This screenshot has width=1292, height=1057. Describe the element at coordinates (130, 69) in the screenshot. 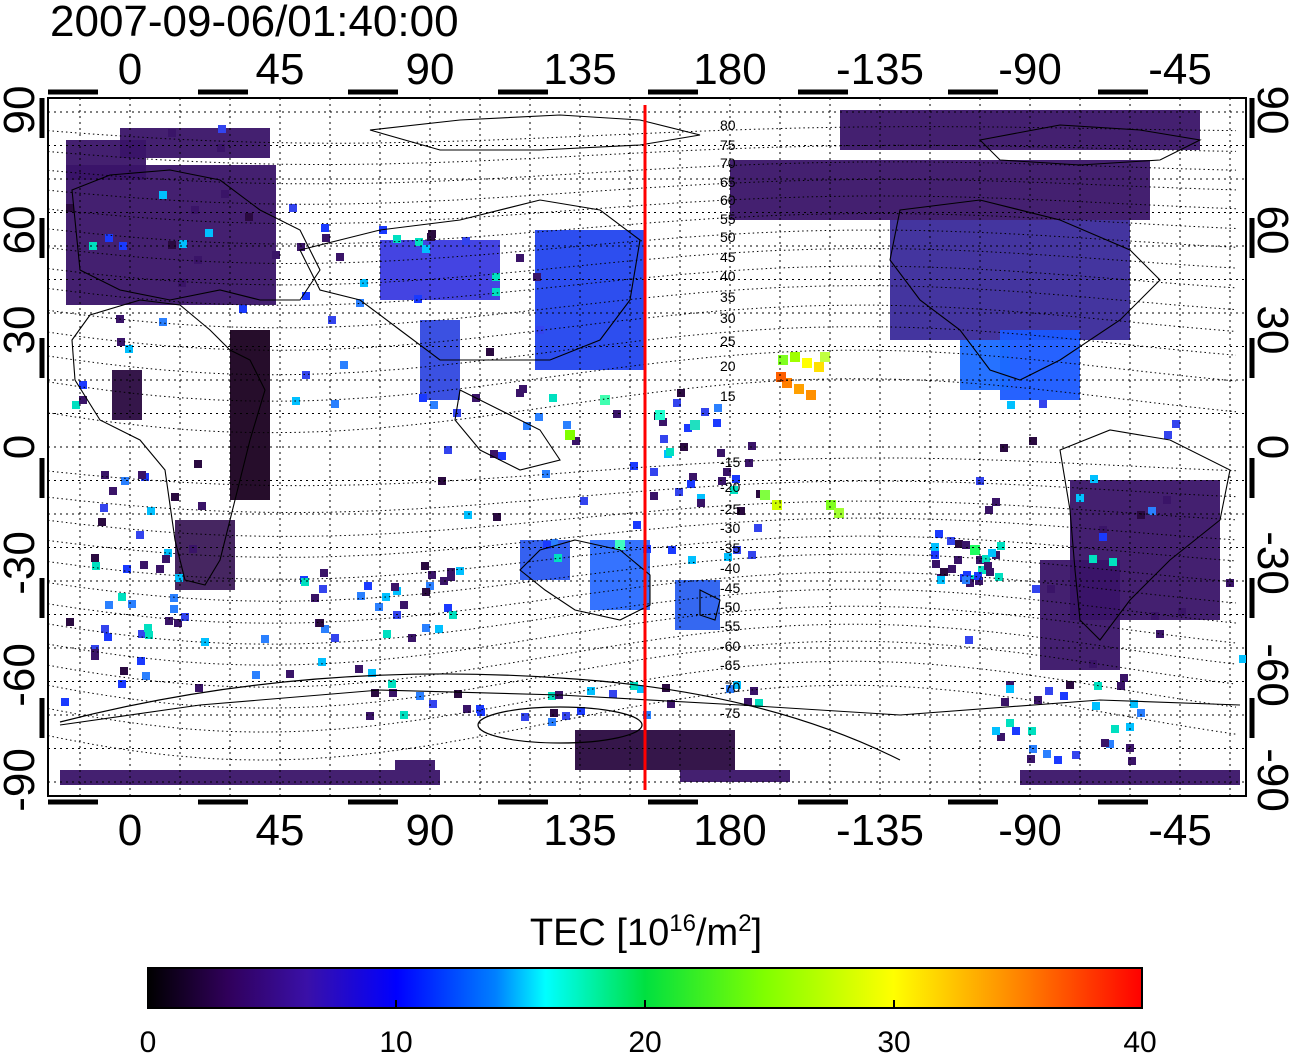

I see `x-tick-label: 0` at that location.